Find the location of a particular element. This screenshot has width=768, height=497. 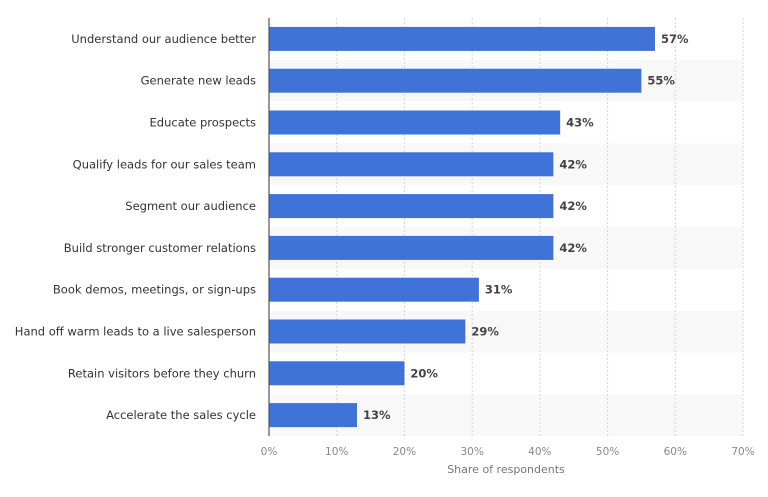

x-tick-label: 70% is located at coordinates (742, 452).